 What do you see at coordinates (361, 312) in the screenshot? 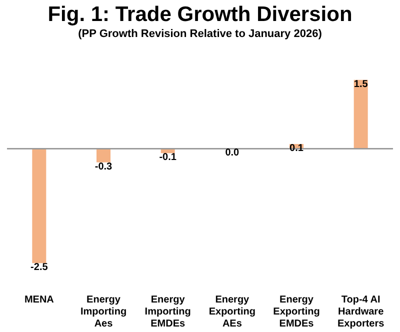
I see `x-tick-label: Top-4 AI Hardware Exporters` at bounding box center [361, 312].